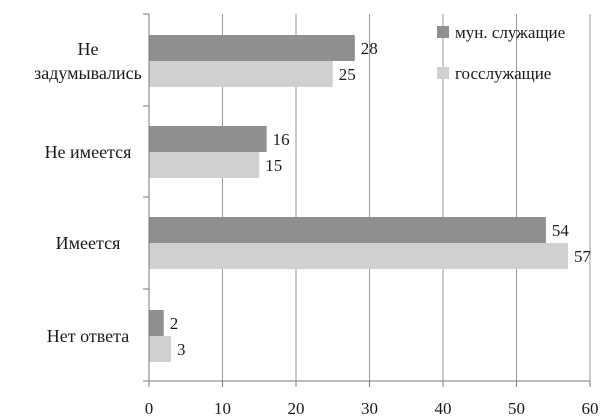 This screenshot has height=419, width=601. I want to click on x-tick-label-0: 0, so click(149, 408).